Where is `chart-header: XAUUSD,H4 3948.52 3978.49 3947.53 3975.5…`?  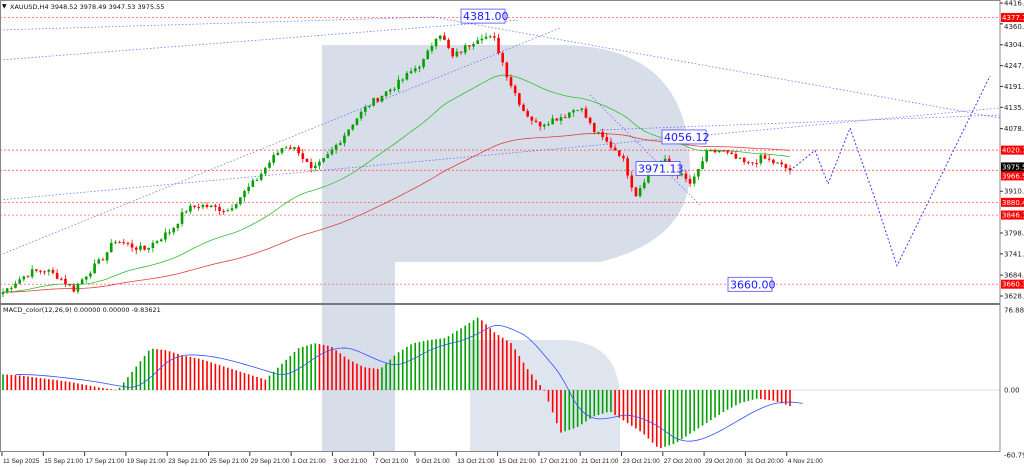
chart-header: XAUUSD,H4 3948.52 3978.49 3947.53 3975.5… is located at coordinates (87, 7).